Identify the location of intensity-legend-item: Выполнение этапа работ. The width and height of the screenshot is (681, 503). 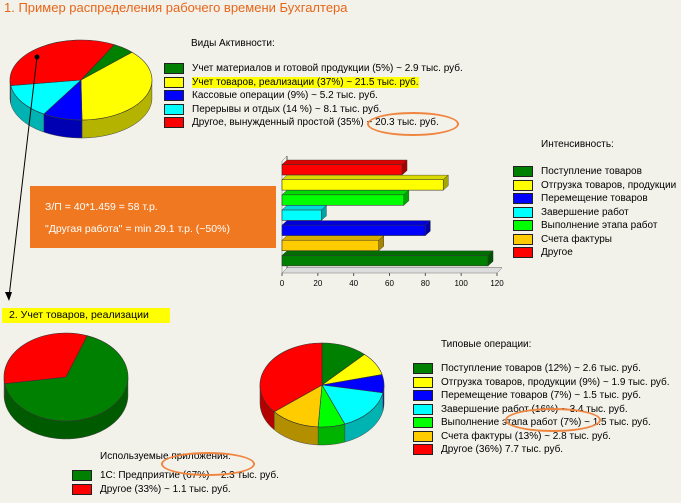
(594, 226).